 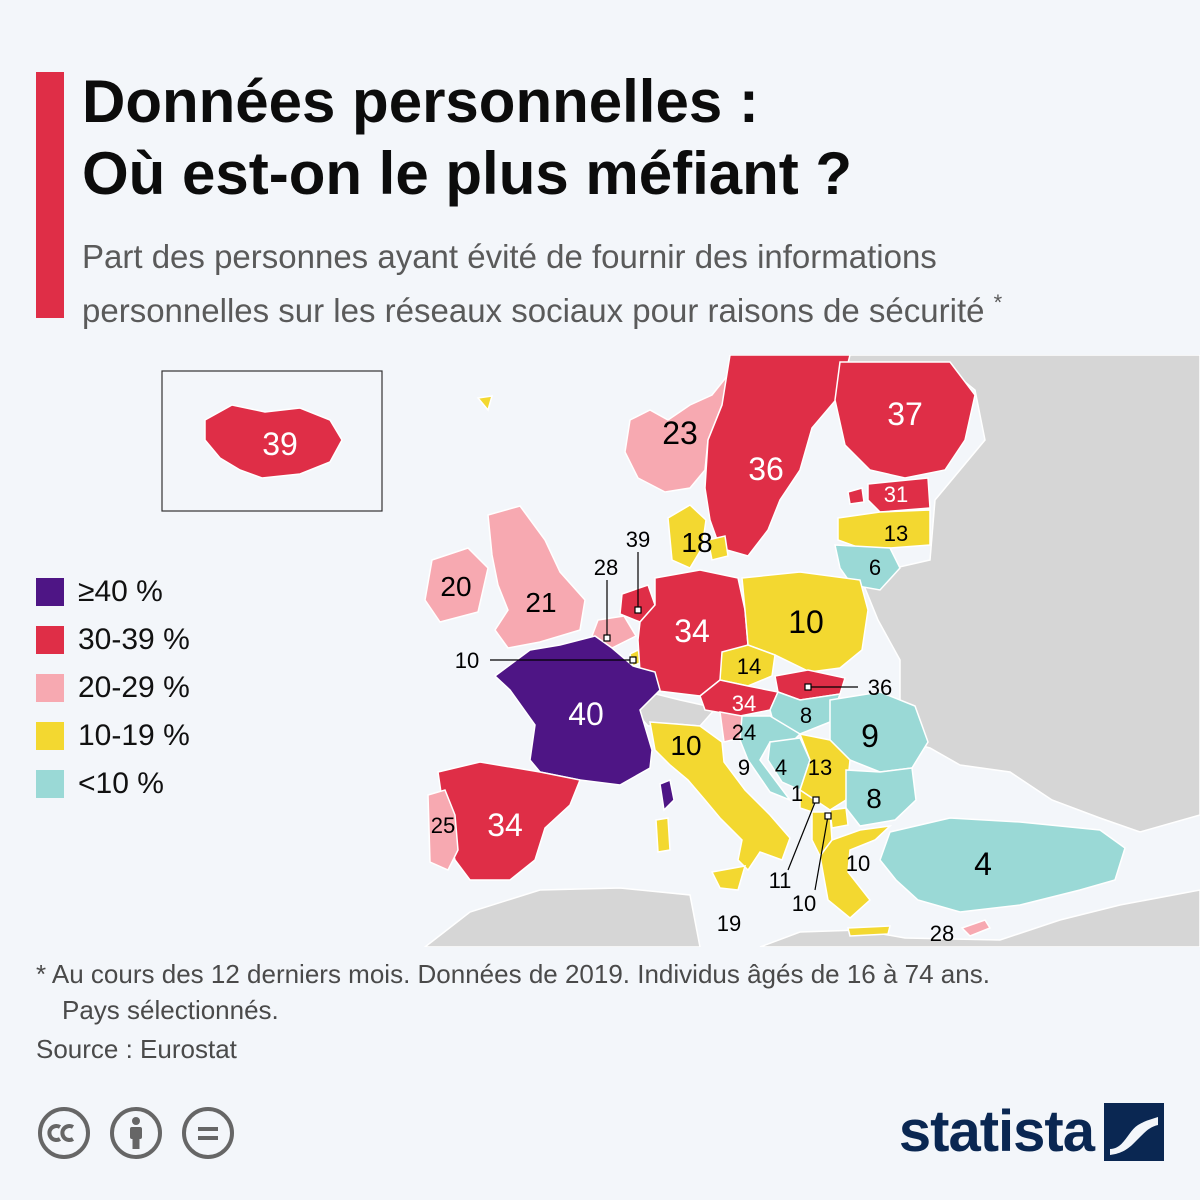 I want to click on legend-item-10-19: 10-19 %, so click(x=113, y=736).